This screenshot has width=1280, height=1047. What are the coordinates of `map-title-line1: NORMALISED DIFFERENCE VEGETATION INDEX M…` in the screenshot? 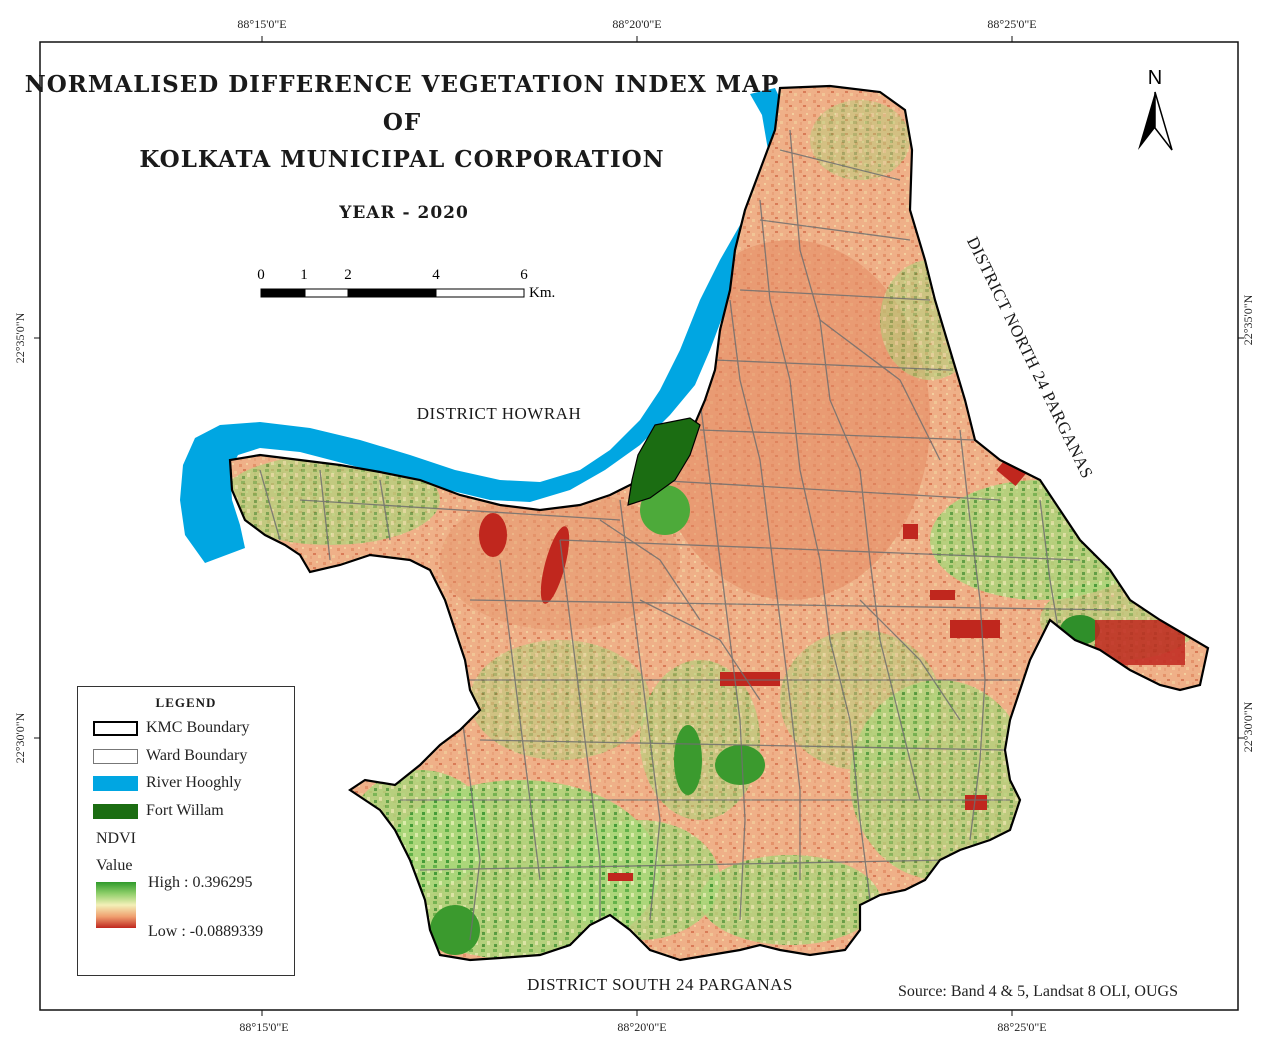 It's located at (402, 84).